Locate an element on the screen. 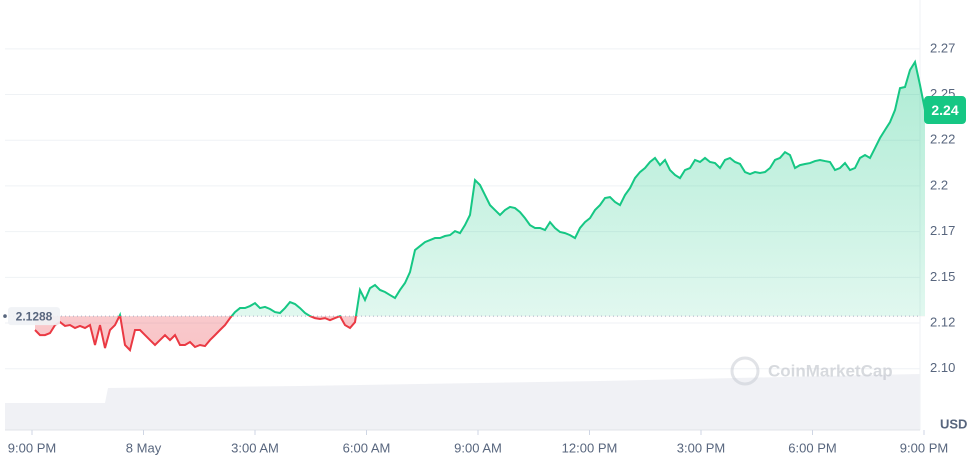 The height and width of the screenshot is (458, 973). watermark: CoinMarketCap is located at coordinates (811, 371).